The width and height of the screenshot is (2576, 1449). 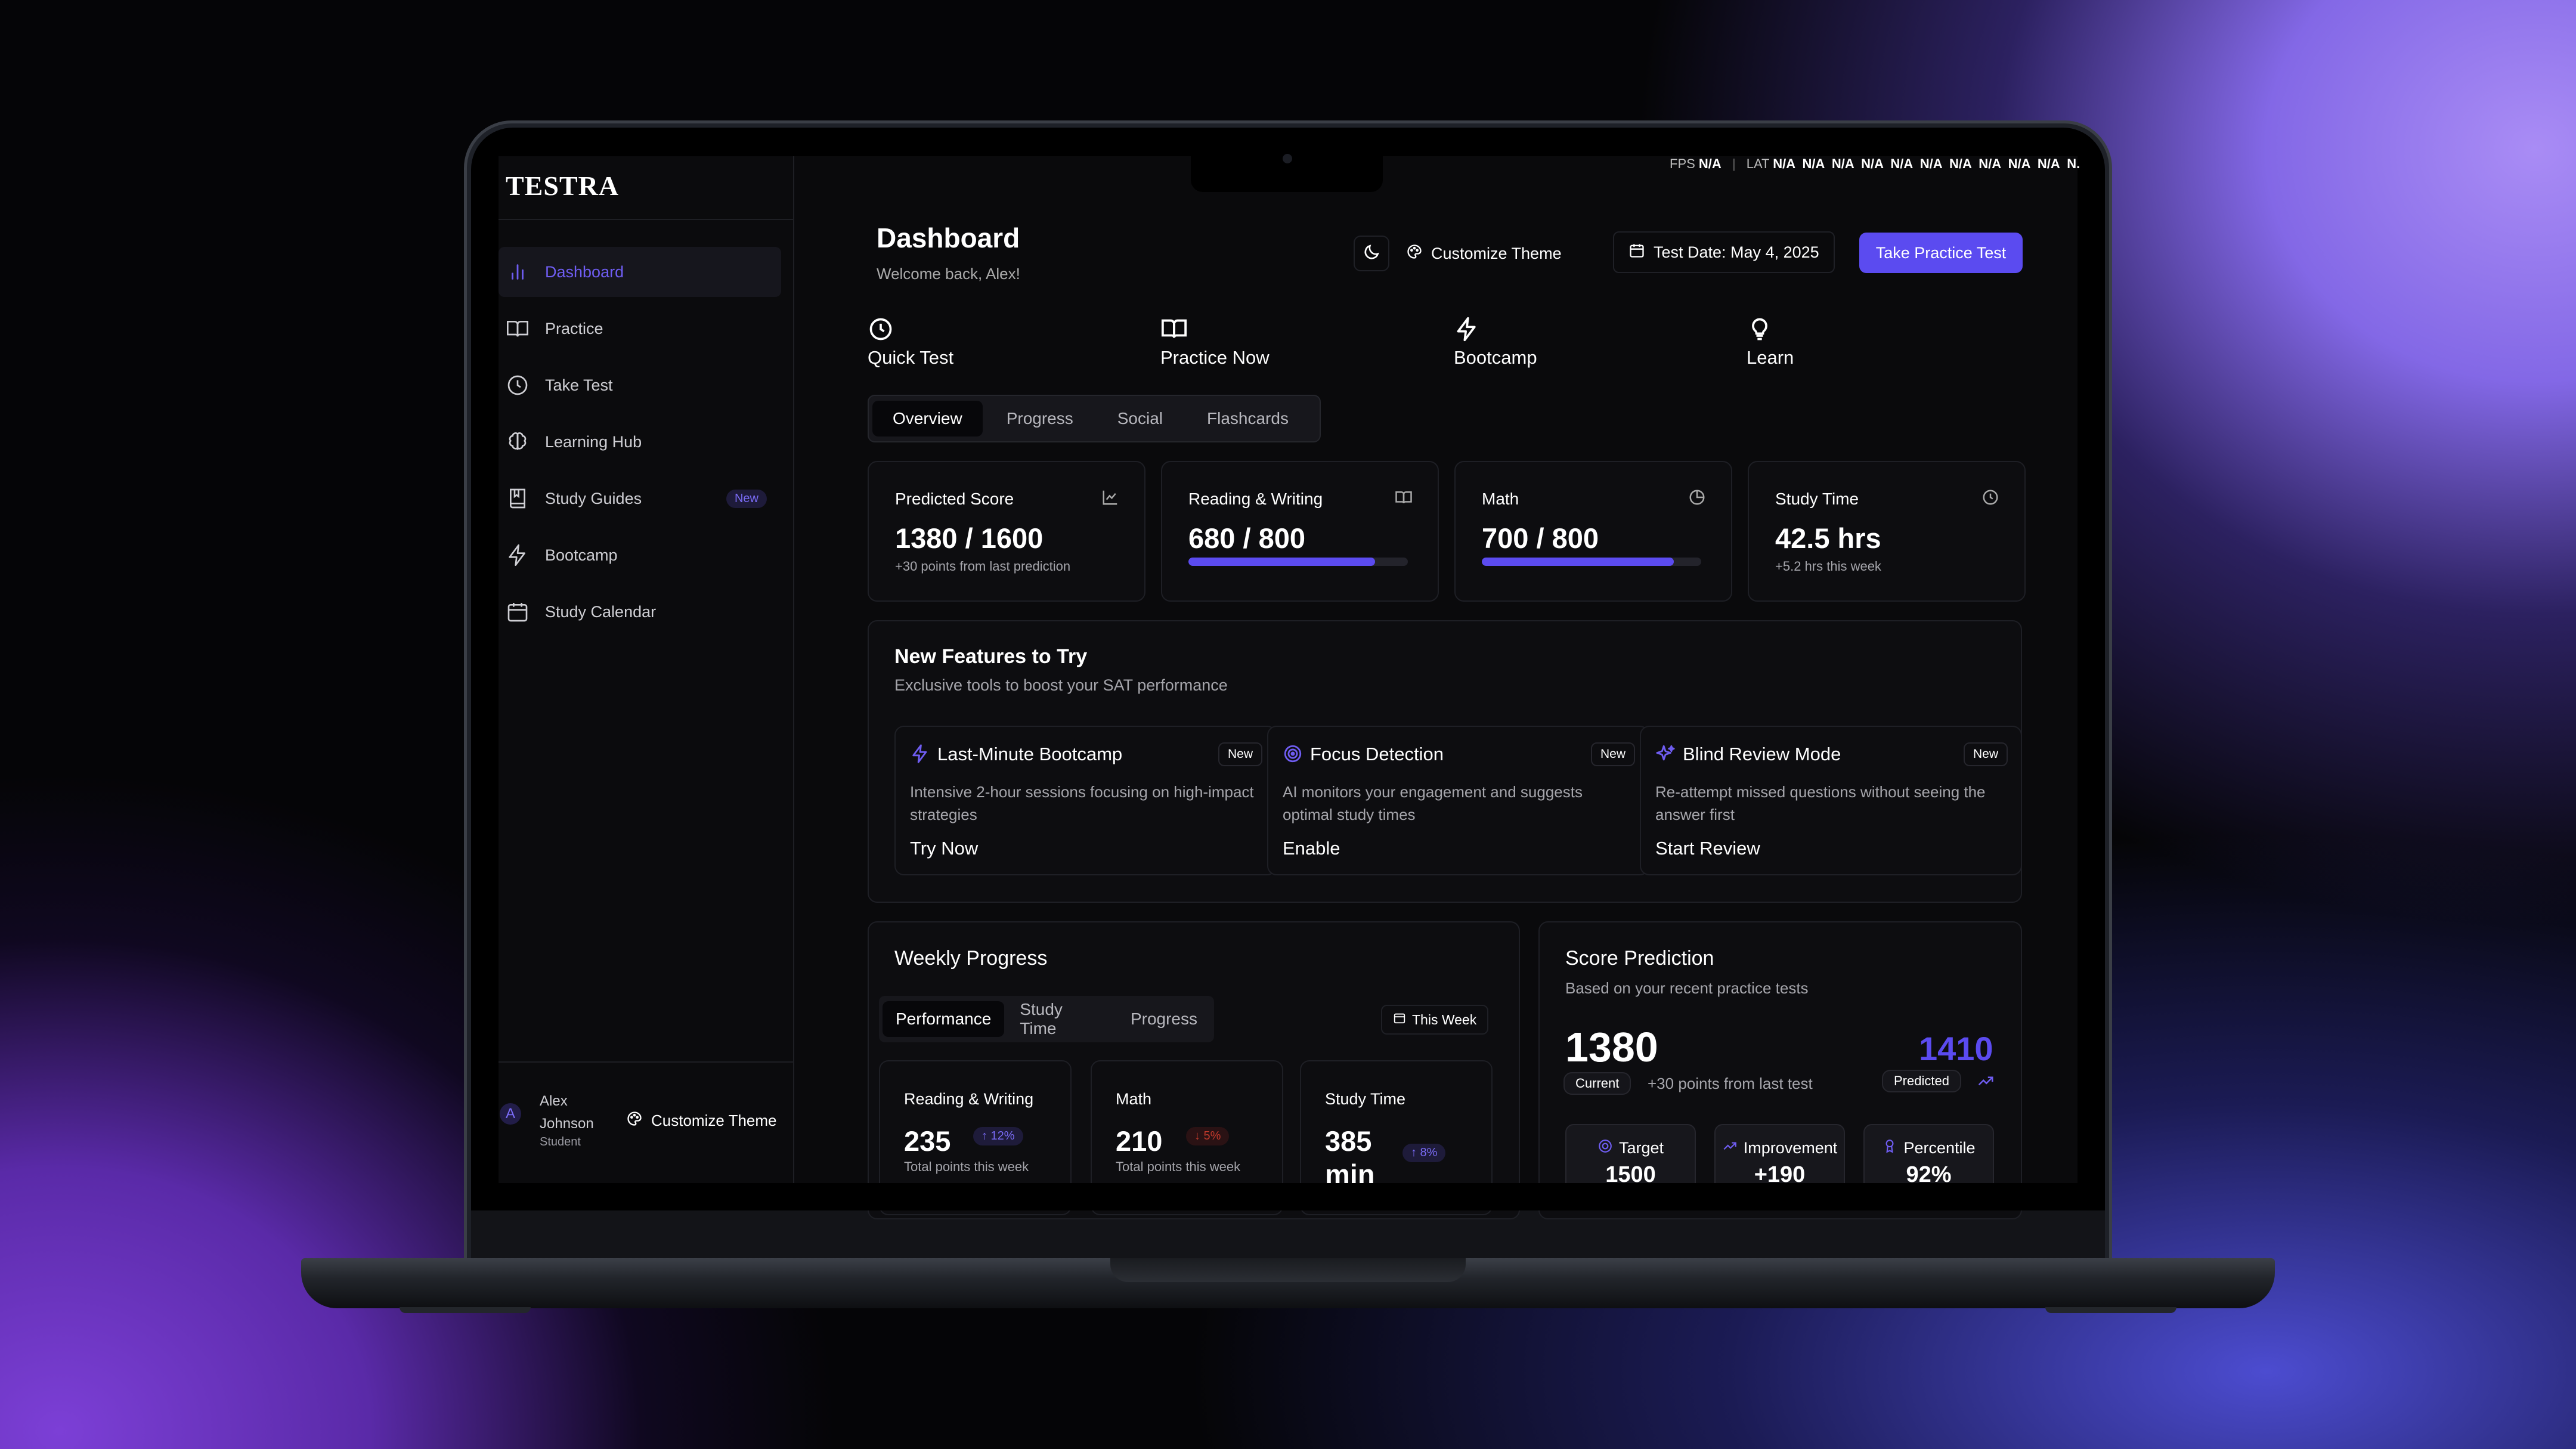 I want to click on trend-up-icon, so click(x=1986, y=1082).